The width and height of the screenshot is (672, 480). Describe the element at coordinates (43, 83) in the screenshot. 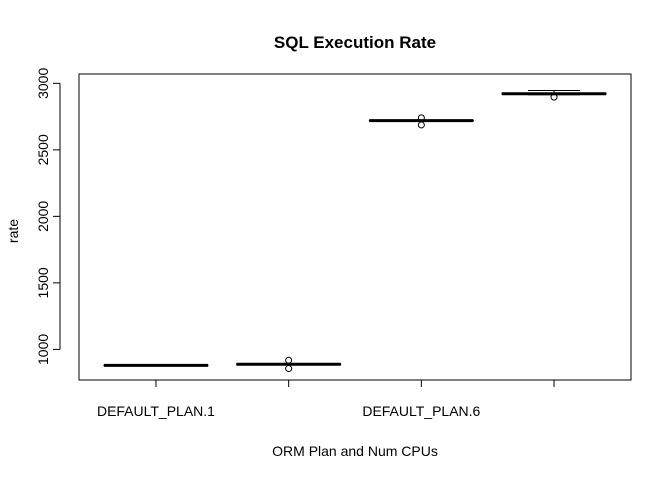

I see `y-tick-label: 3000` at that location.